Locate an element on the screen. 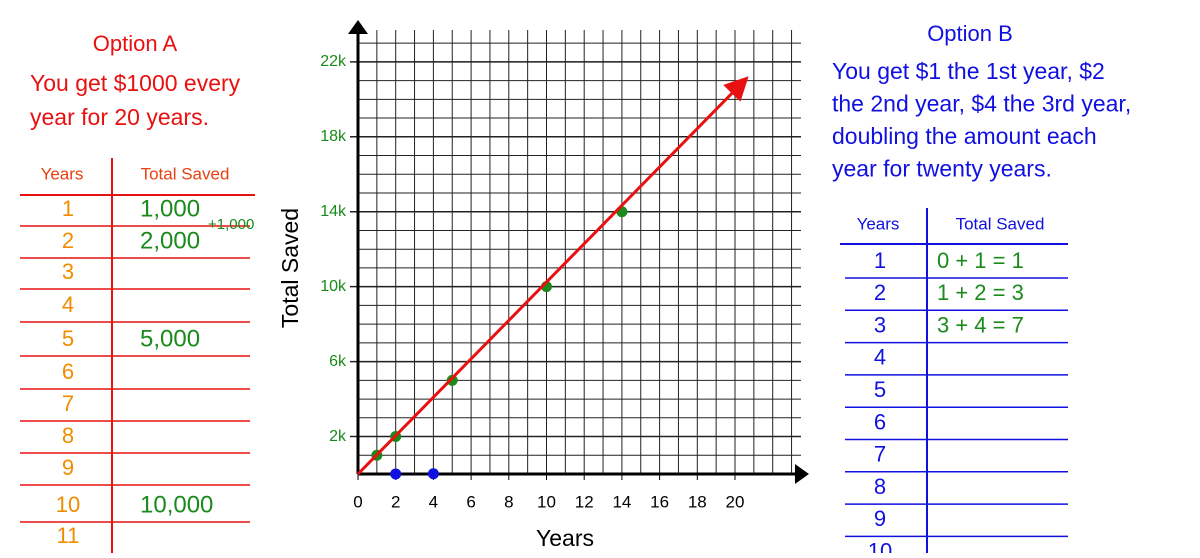 The width and height of the screenshot is (1200, 558). x-tick-label: 12 is located at coordinates (584, 501).